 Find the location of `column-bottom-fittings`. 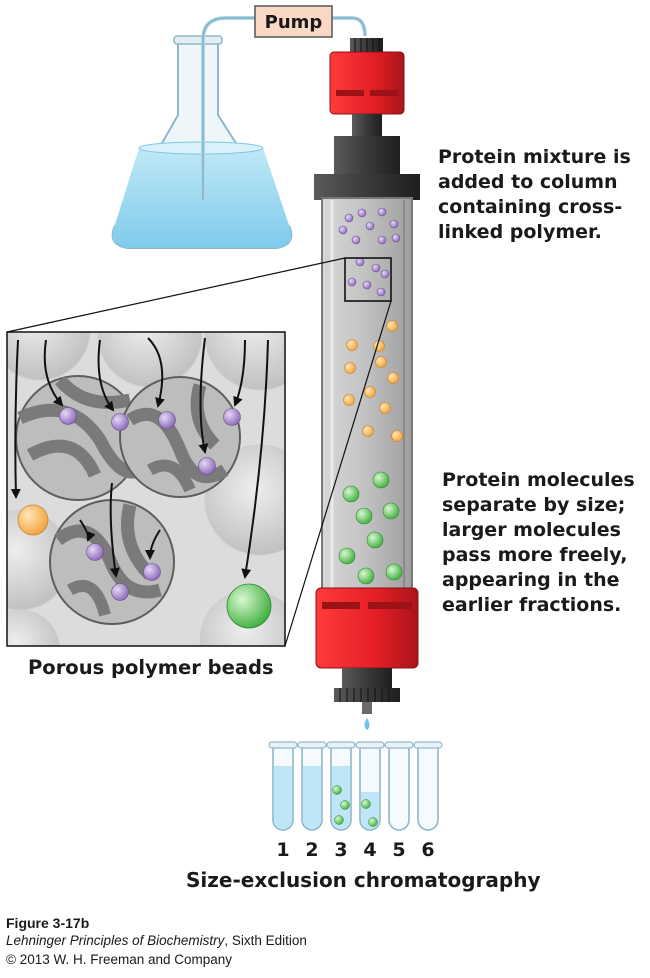

column-bottom-fittings is located at coordinates (367, 658).